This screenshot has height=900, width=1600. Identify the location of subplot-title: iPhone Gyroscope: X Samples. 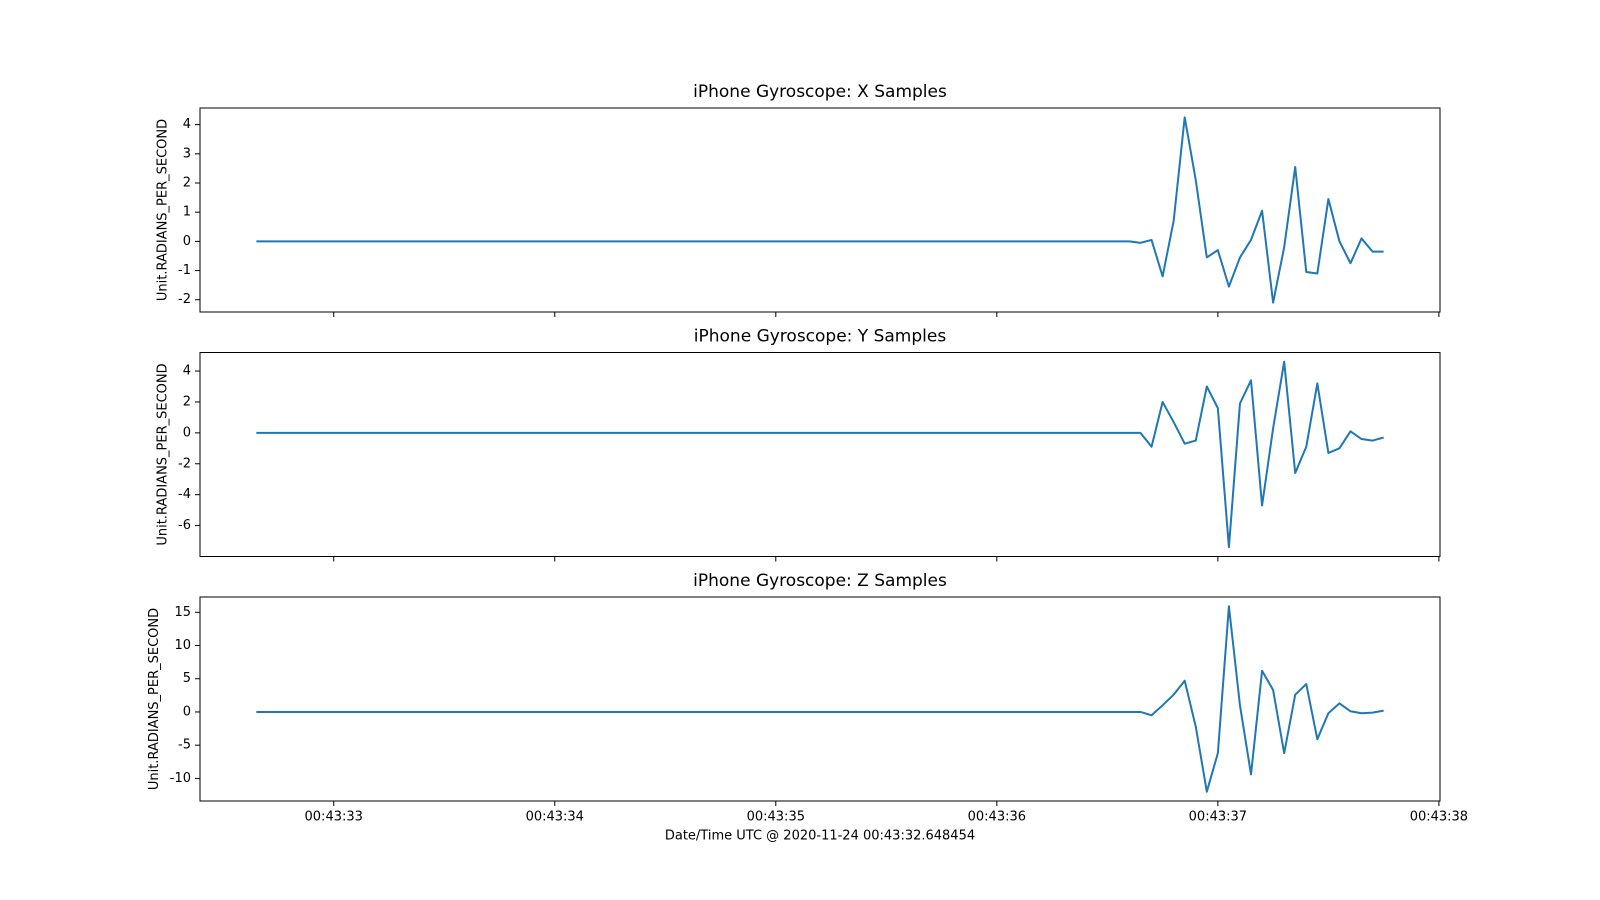
(820, 92).